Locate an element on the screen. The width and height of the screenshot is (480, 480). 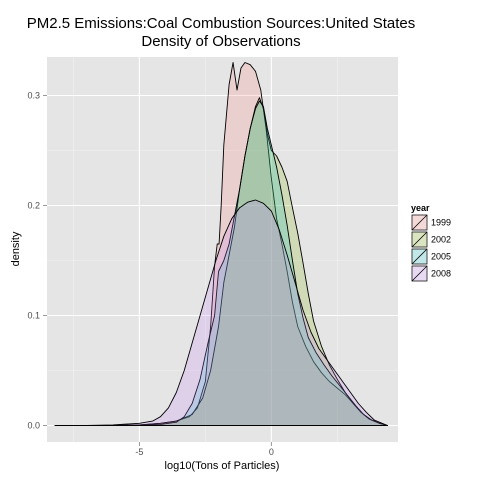
x-axis-ticks: -5 0 is located at coordinates (204, 449).